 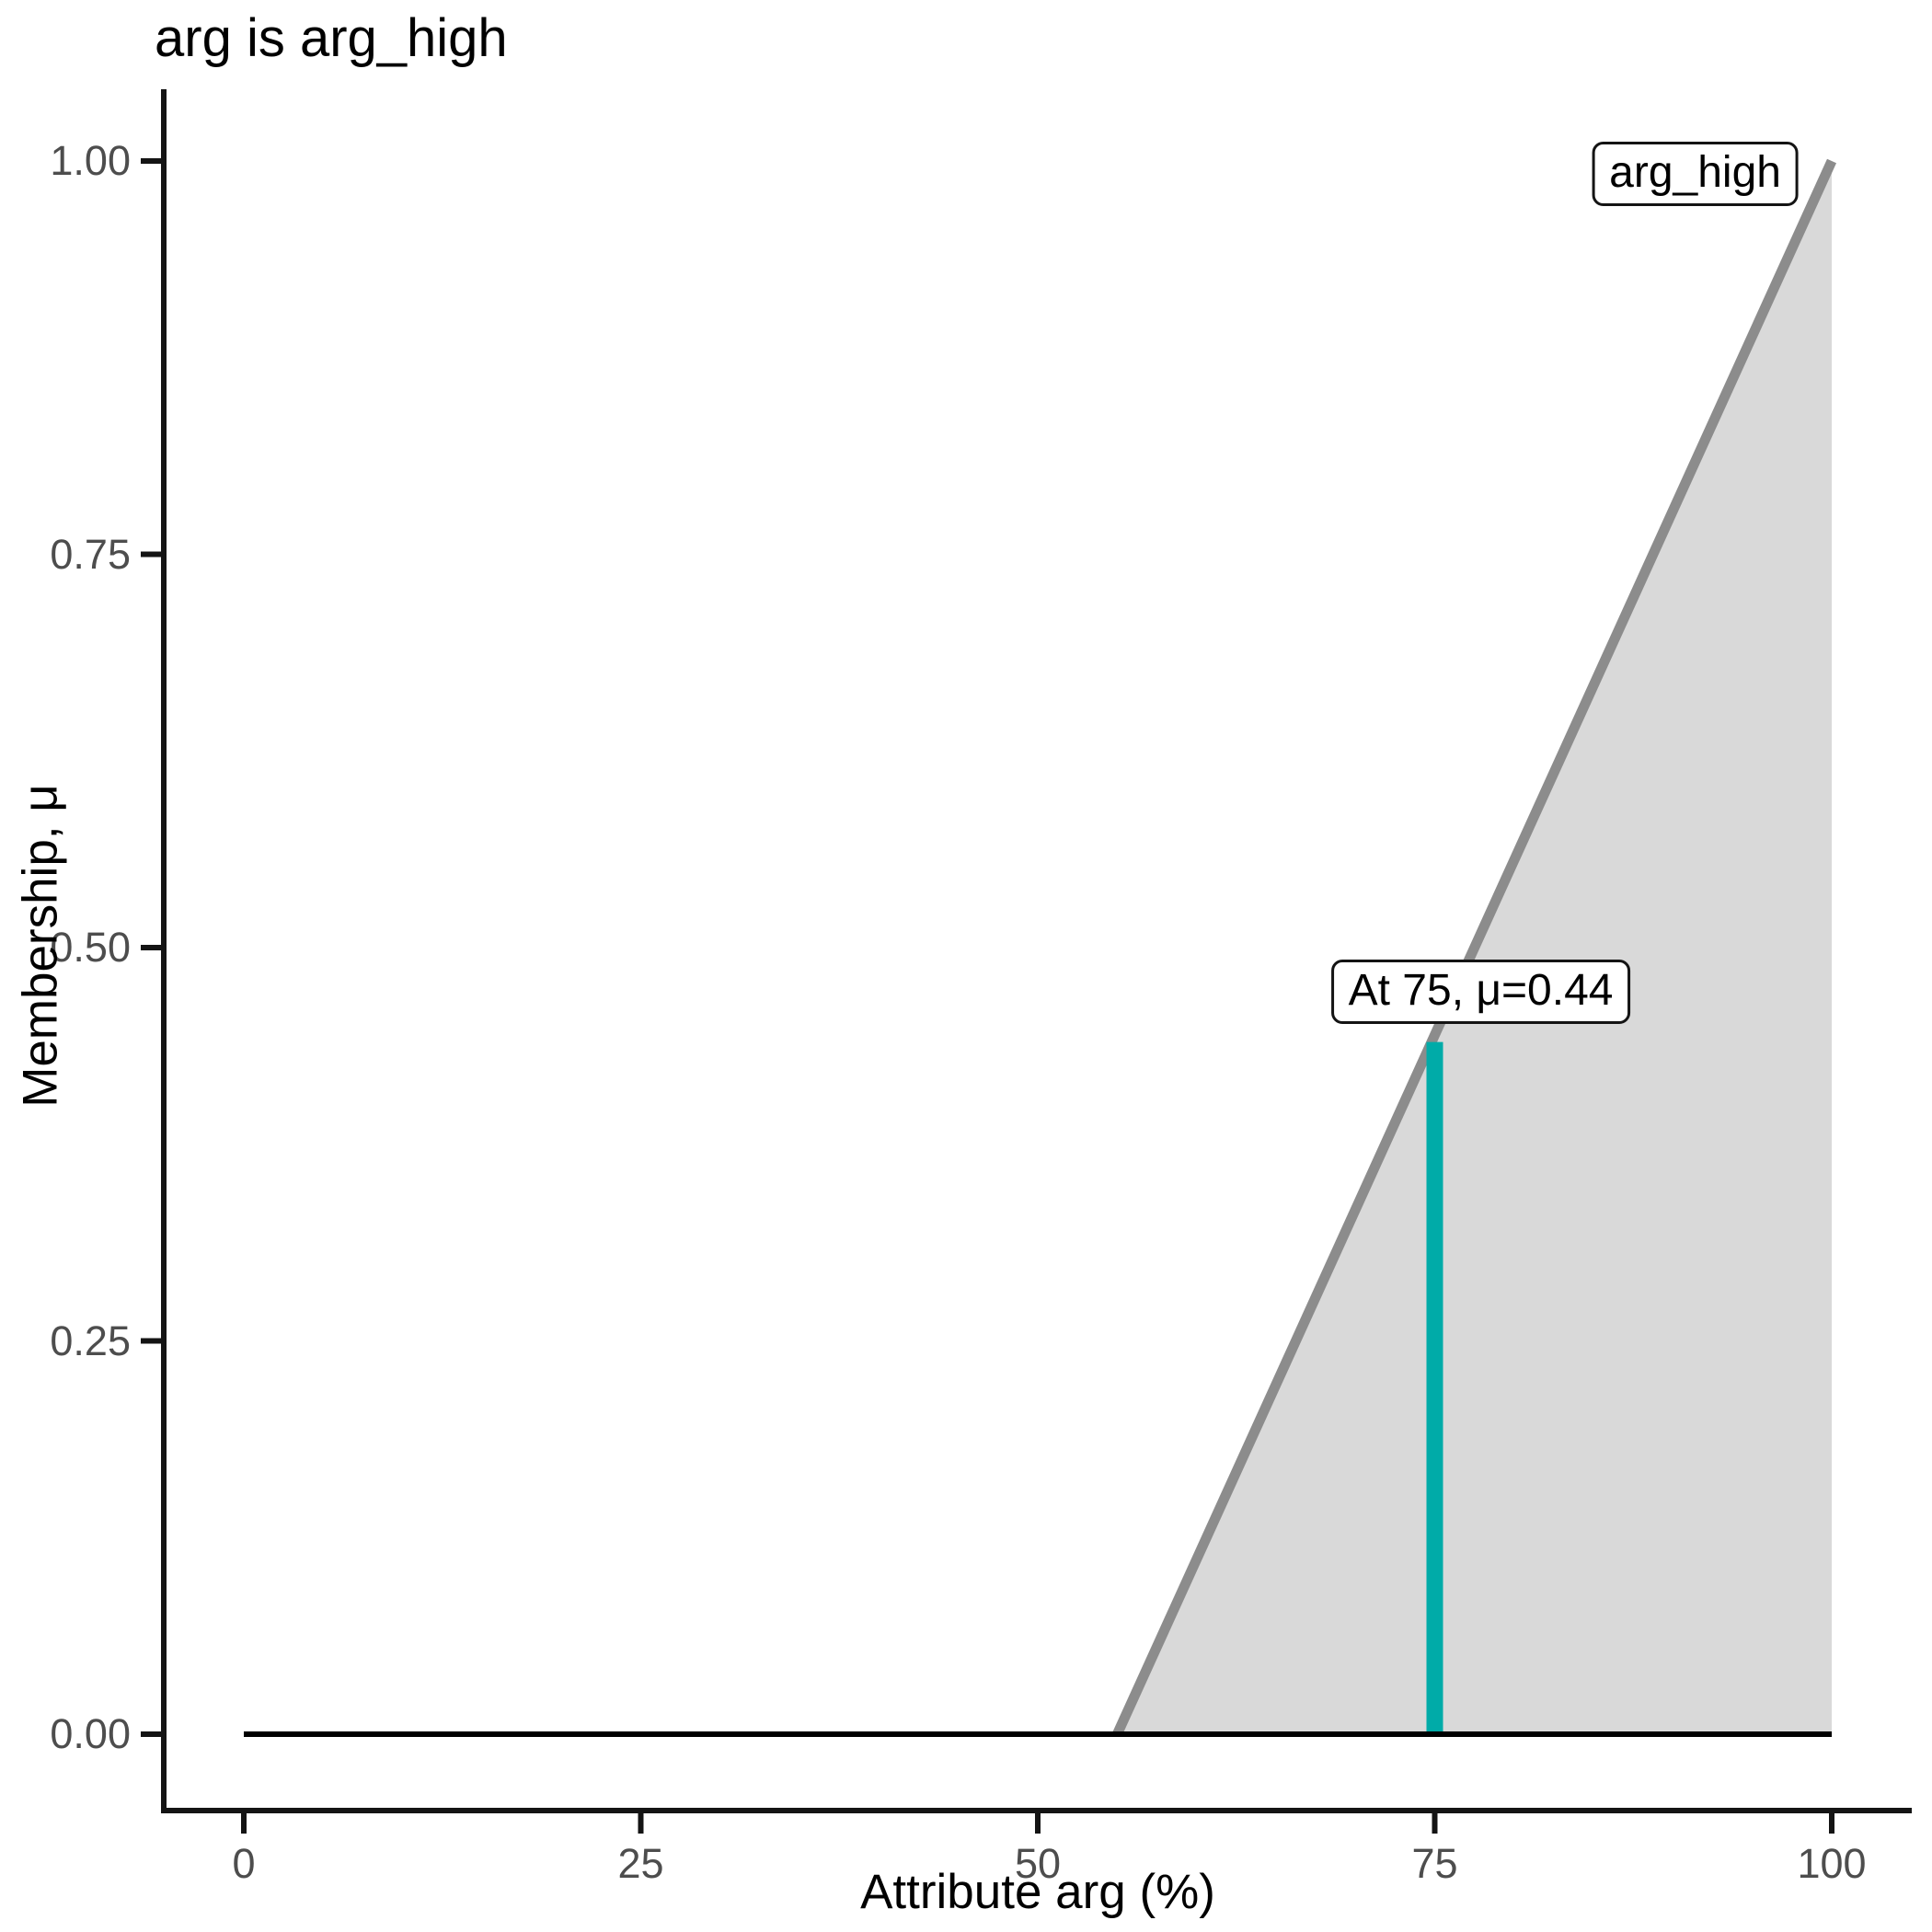 I want to click on y-tick-label-050: 0.50, so click(x=90, y=947).